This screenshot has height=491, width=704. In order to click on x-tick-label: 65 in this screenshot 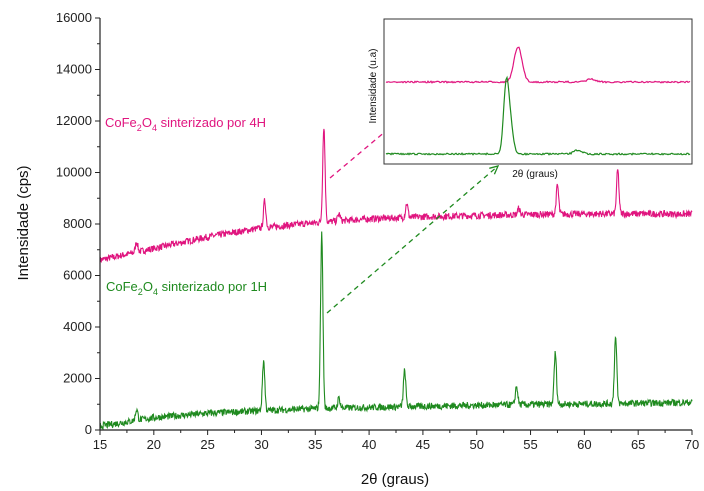, I will do `click(638, 444)`.